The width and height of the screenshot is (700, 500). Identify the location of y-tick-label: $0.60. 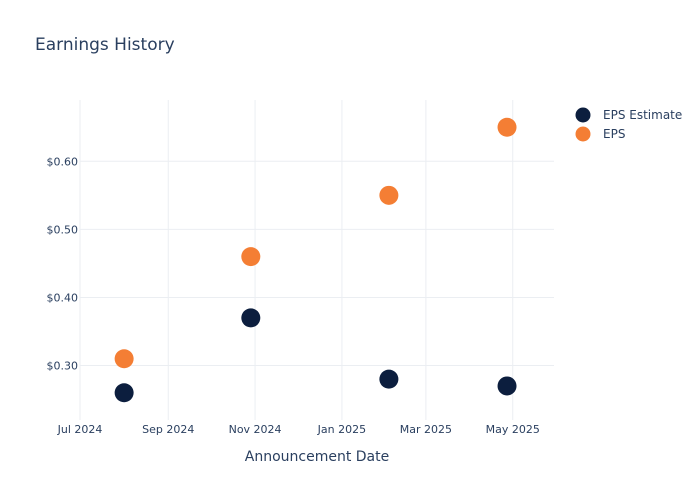
(63, 161).